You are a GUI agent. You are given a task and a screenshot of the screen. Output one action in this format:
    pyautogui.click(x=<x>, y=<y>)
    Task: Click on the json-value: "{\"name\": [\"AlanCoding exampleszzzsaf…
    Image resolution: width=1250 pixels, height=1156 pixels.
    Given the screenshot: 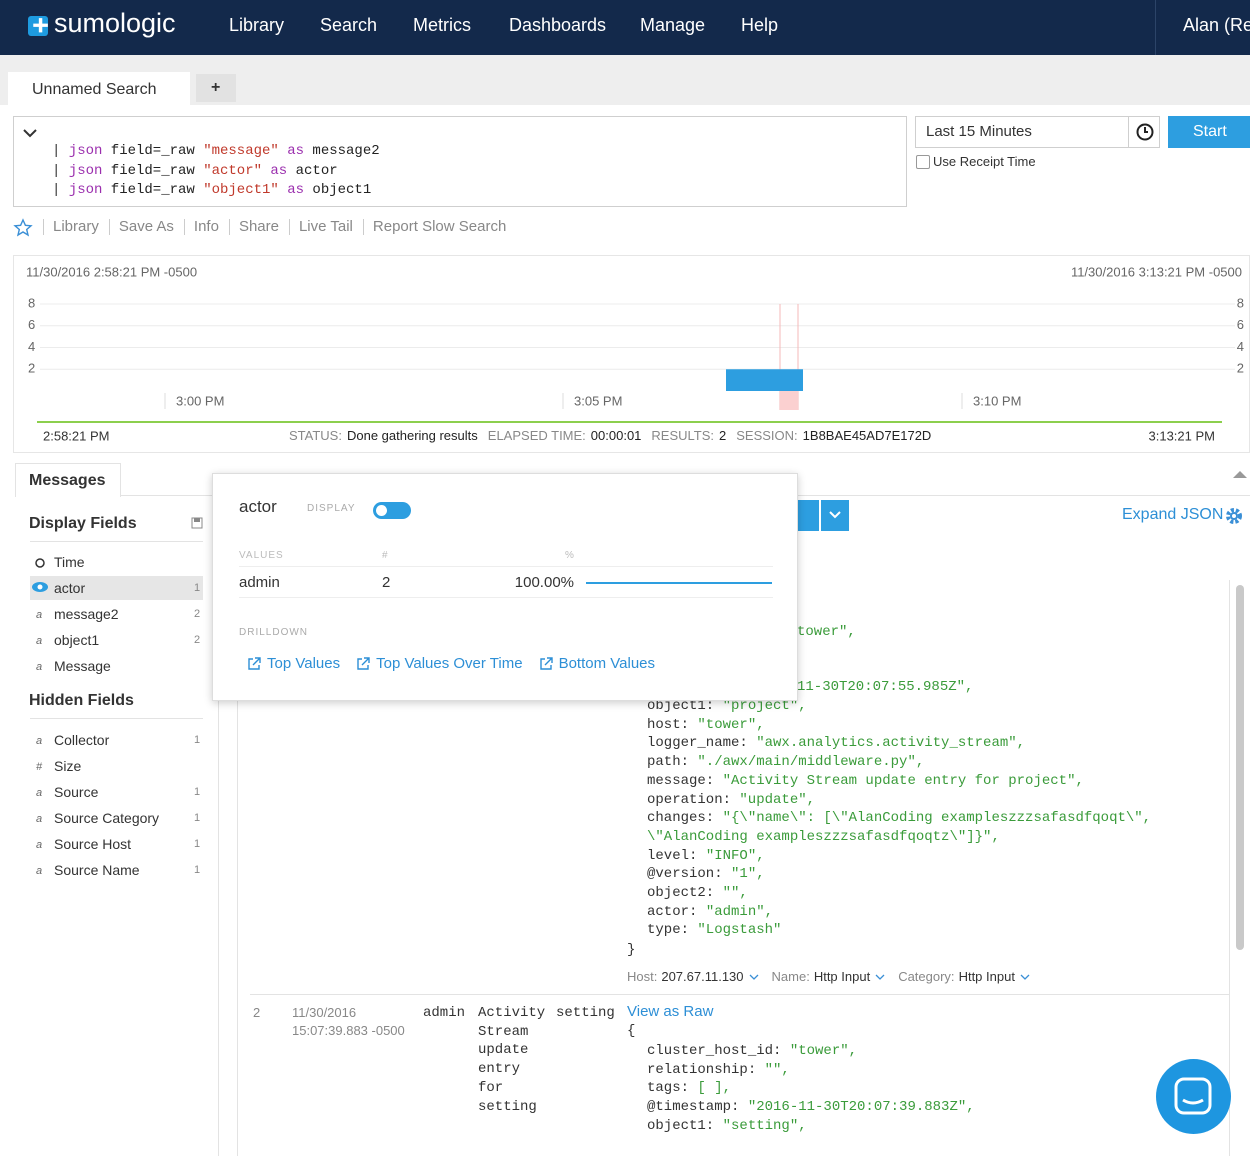 What is the action you would take?
    pyautogui.click(x=937, y=818)
    